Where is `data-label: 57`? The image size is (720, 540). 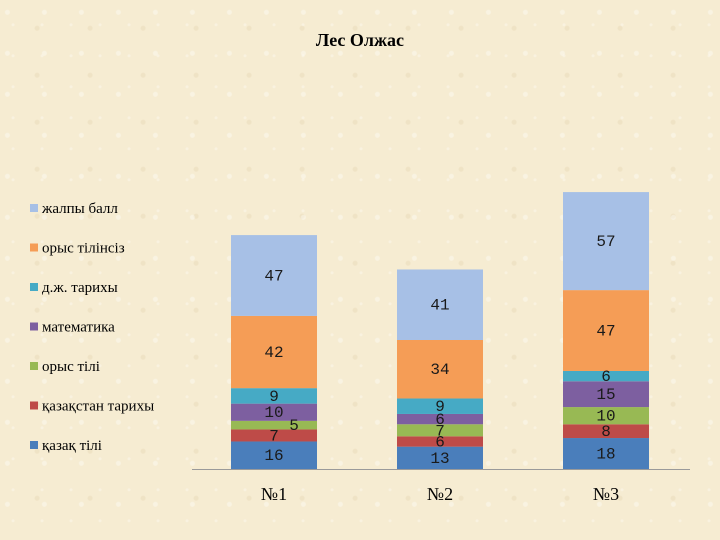 data-label: 57 is located at coordinates (605, 242).